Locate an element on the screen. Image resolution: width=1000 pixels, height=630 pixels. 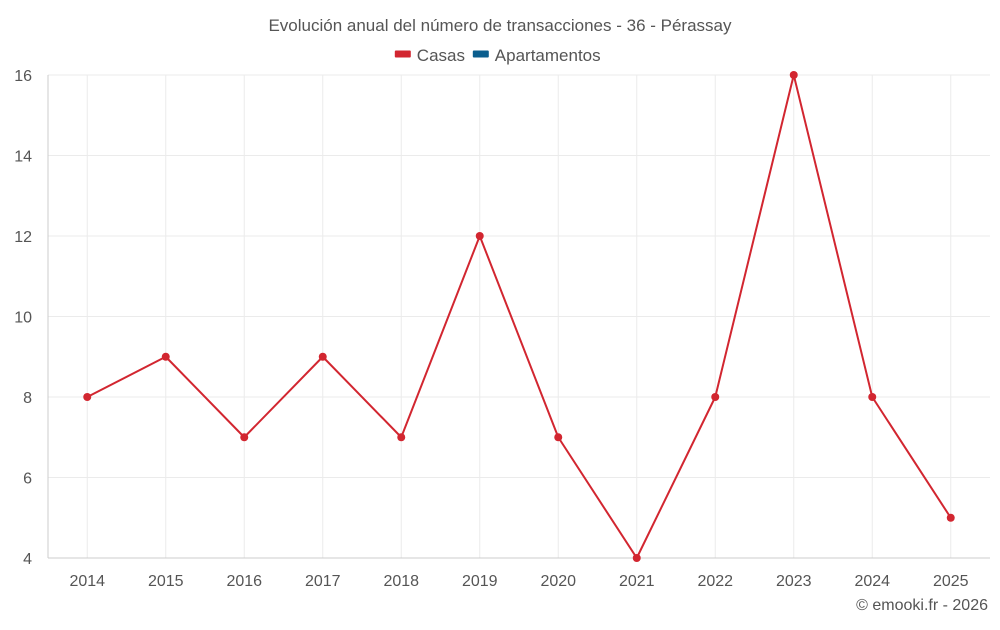
x-tick-label: 2014 is located at coordinates (87, 581).